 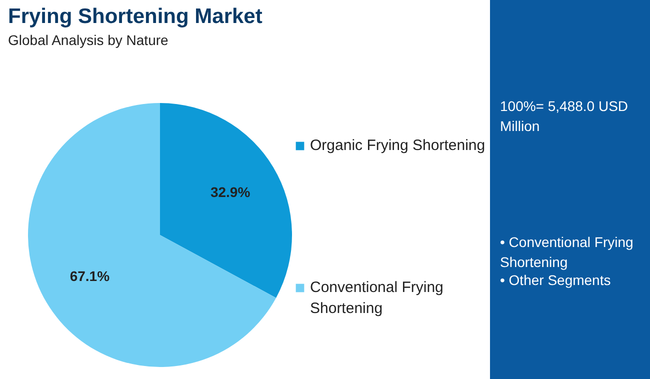 I want to click on data-label: 32.9%, so click(x=230, y=192).